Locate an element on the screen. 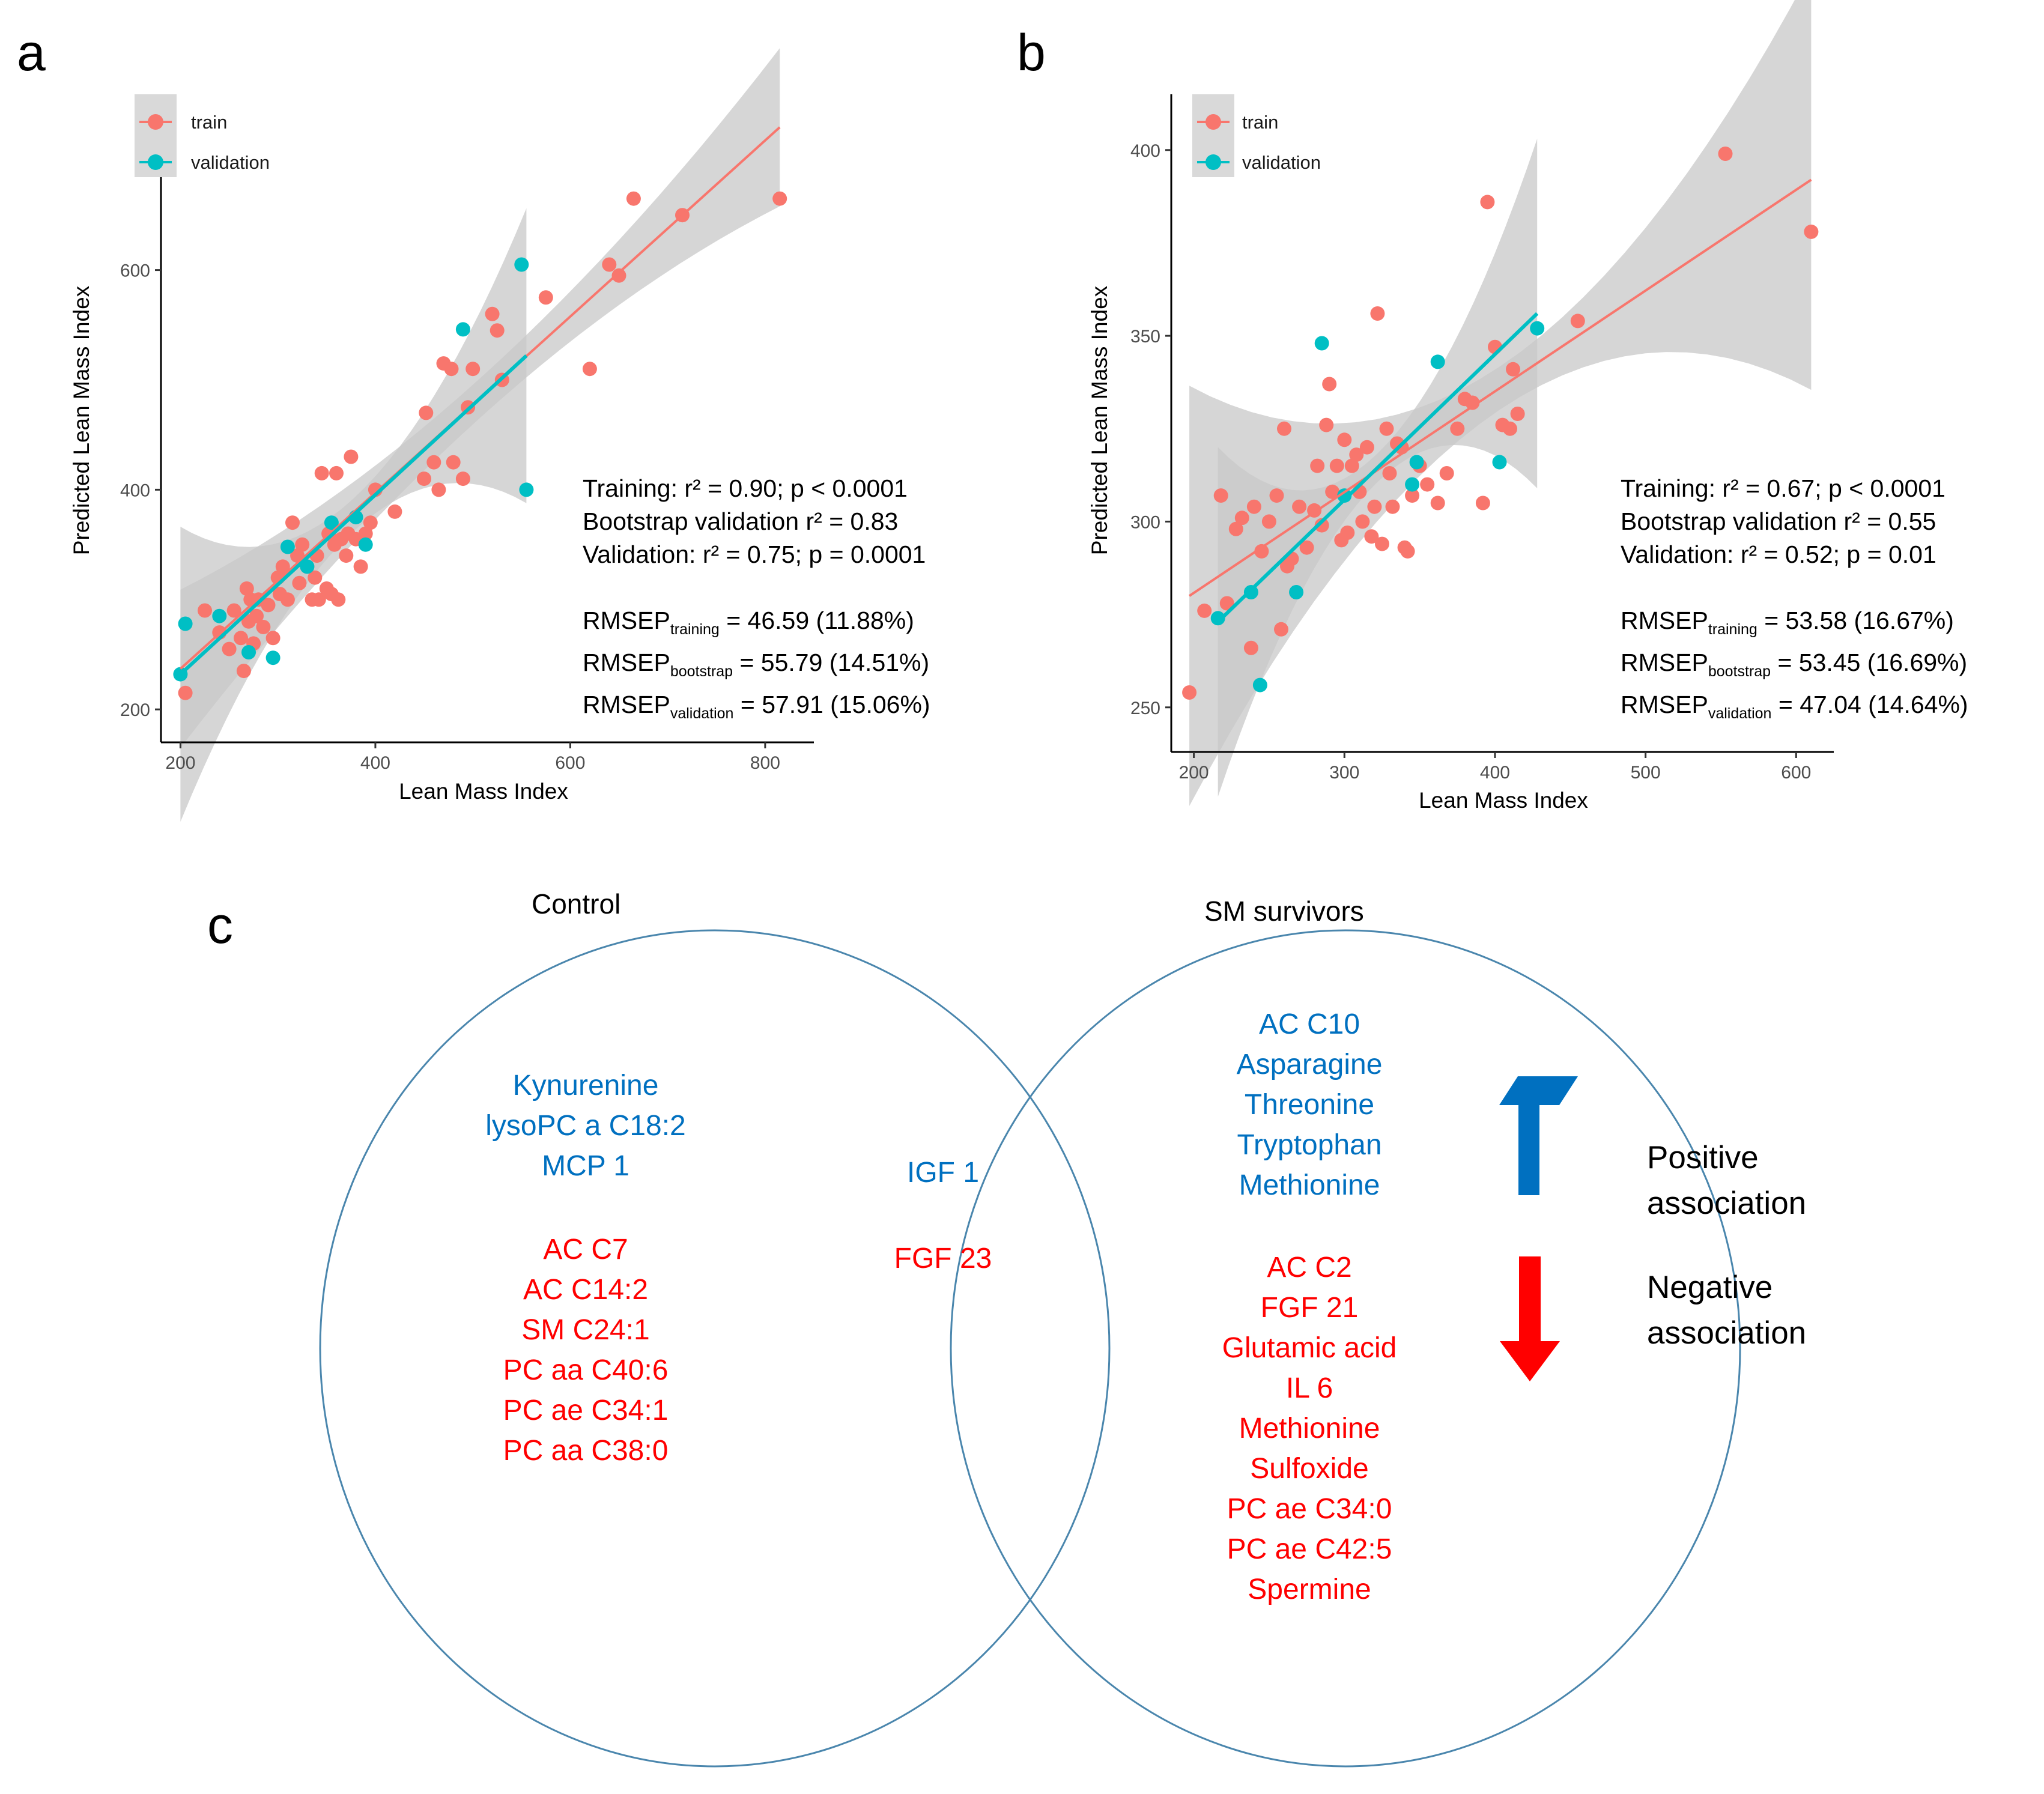  rmsep-training: RMSEPtraining = 46.59 (11.88%) is located at coordinates (749, 622).